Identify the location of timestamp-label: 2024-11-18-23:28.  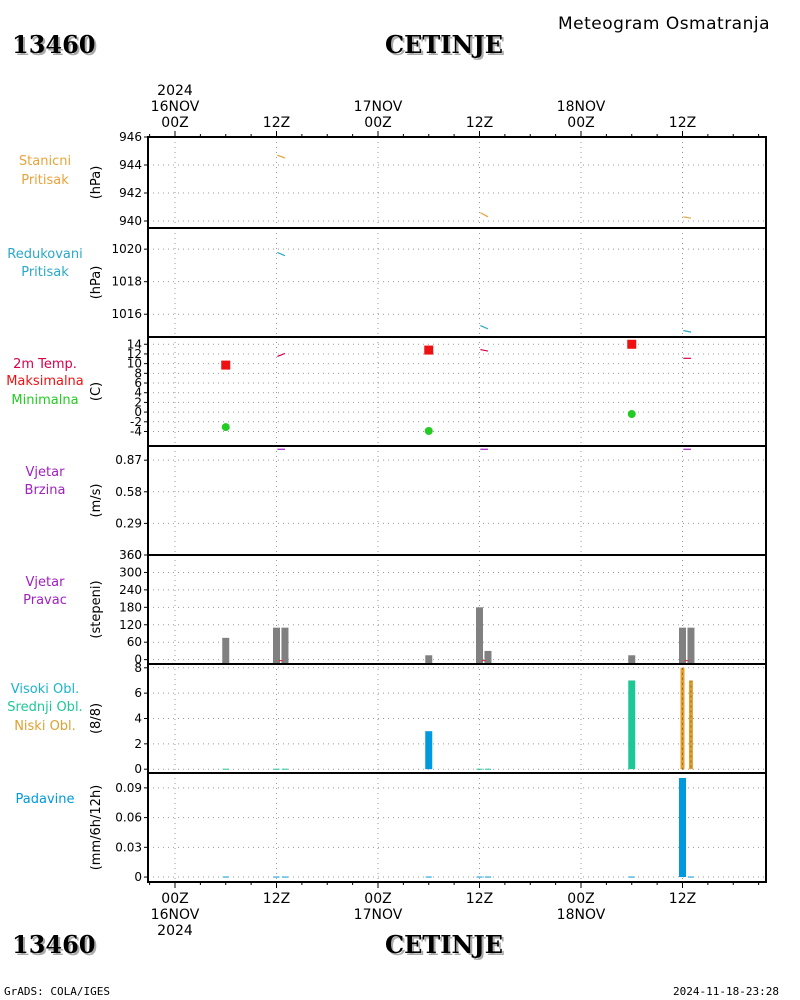
(726, 991).